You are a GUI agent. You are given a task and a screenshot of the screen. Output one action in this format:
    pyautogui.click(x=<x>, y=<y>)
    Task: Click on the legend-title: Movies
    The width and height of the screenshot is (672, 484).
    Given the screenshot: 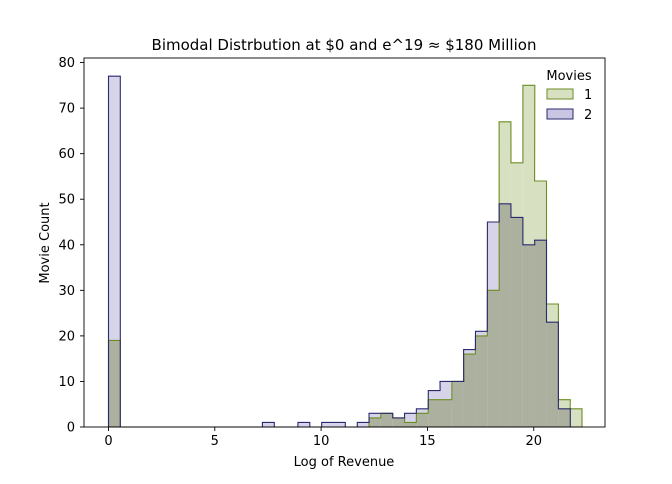 What is the action you would take?
    pyautogui.click(x=568, y=76)
    